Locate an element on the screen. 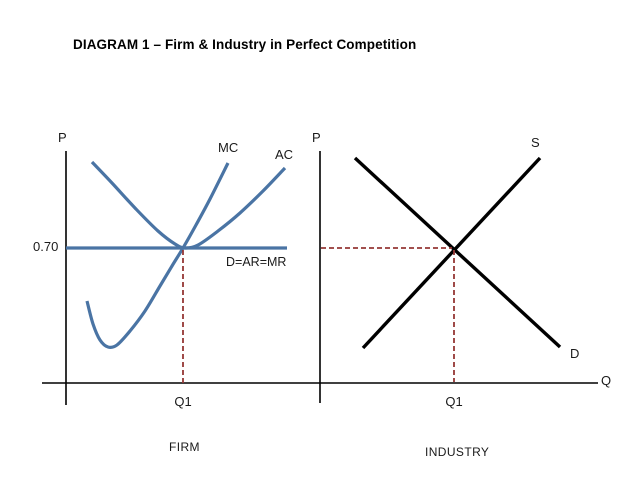 This screenshot has height=492, width=642. industry-q1-tick-label: Q1 is located at coordinates (454, 401).